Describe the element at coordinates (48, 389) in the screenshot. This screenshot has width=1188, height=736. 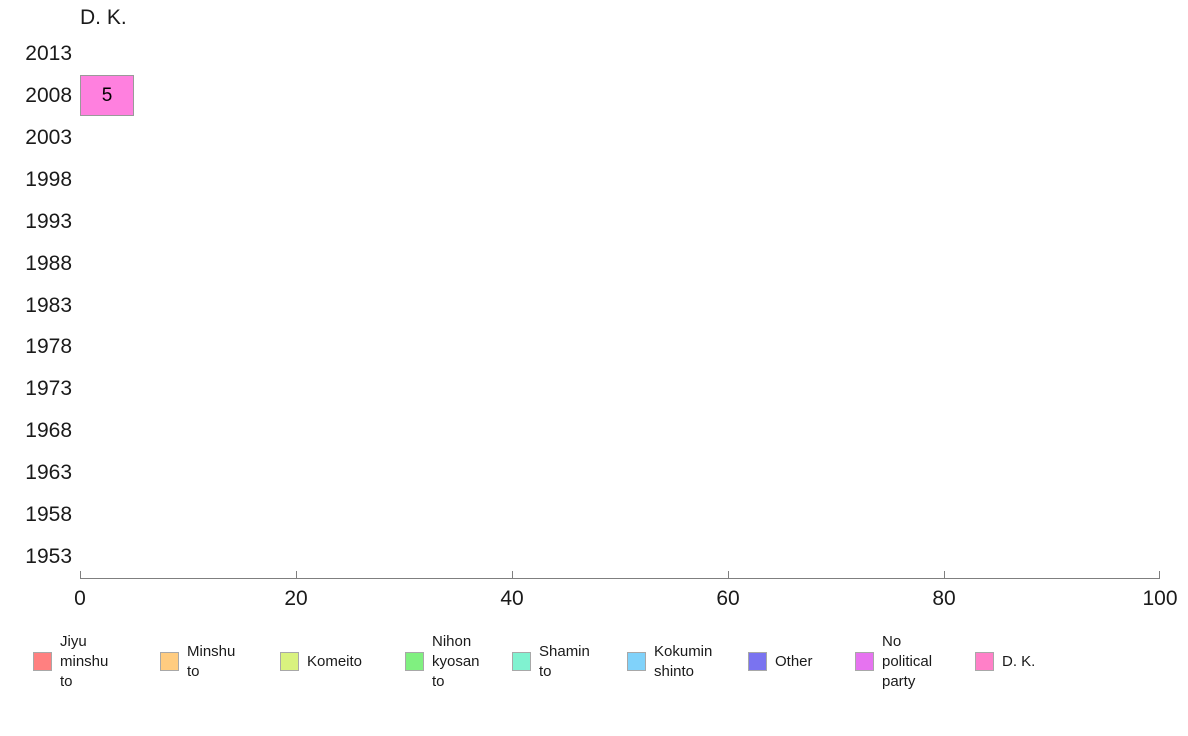
I see `y-tick-label: 1973` at that location.